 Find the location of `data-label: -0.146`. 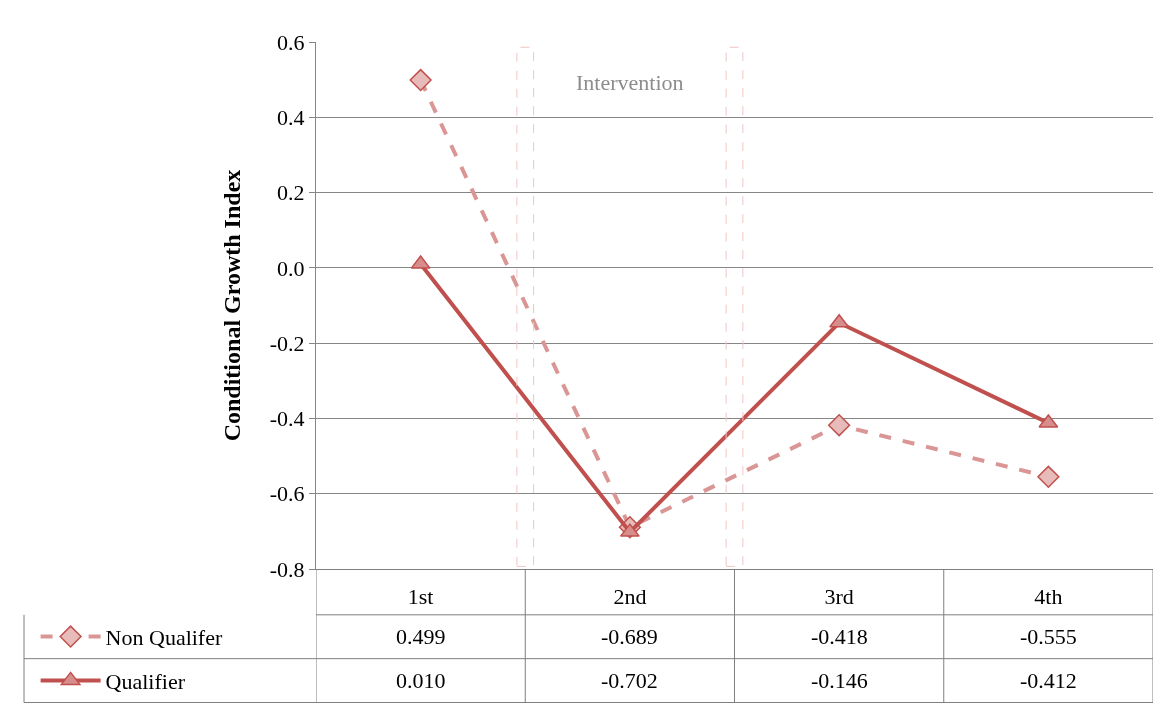

data-label: -0.146 is located at coordinates (839, 680).